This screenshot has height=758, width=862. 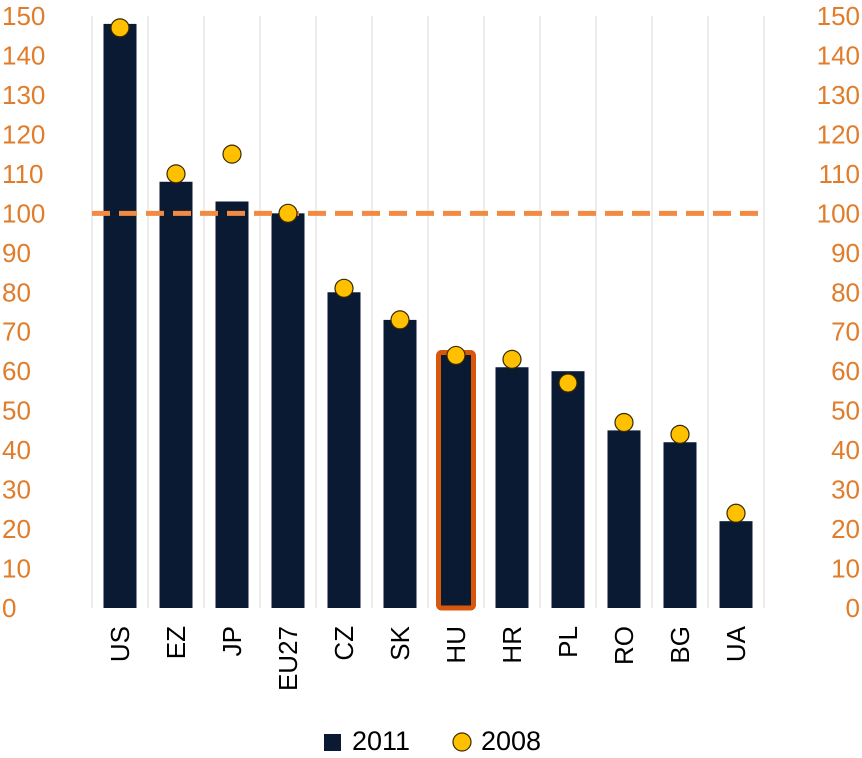 I want to click on marker-eu27, so click(x=288, y=213).